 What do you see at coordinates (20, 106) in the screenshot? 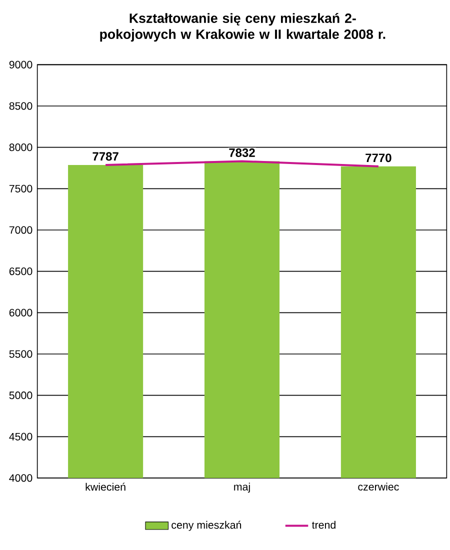
I see `y-tick-label: 8500` at bounding box center [20, 106].